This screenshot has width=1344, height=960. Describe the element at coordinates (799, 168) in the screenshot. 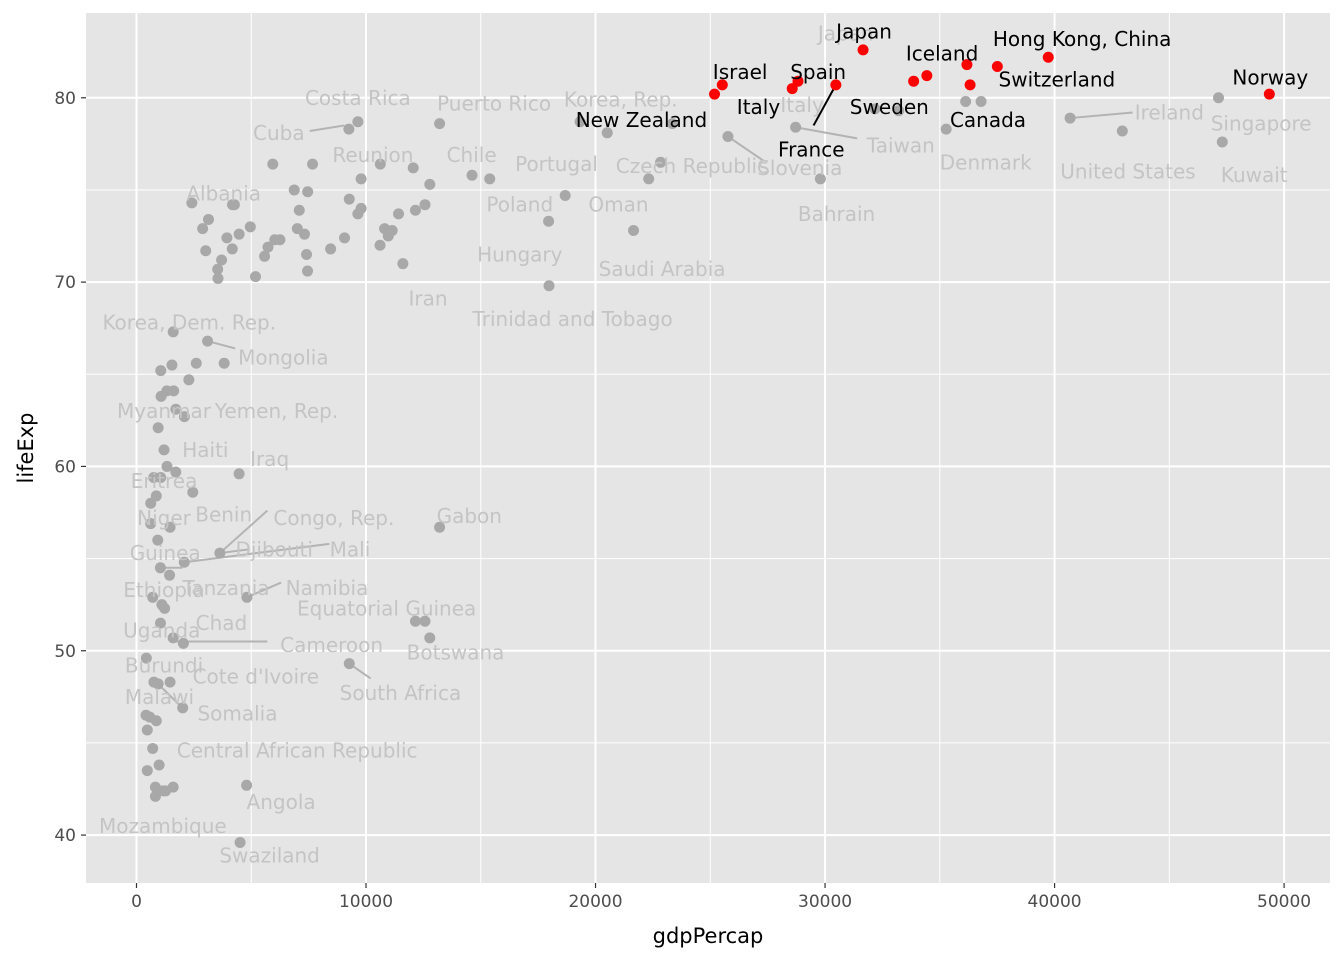

I see `point-label: Slovenia` at that location.